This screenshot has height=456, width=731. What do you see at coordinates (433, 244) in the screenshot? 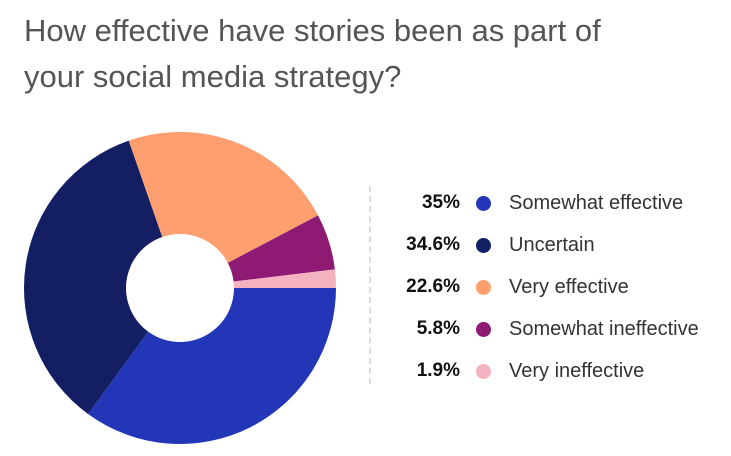
I see `legend-value: 34.6%` at bounding box center [433, 244].